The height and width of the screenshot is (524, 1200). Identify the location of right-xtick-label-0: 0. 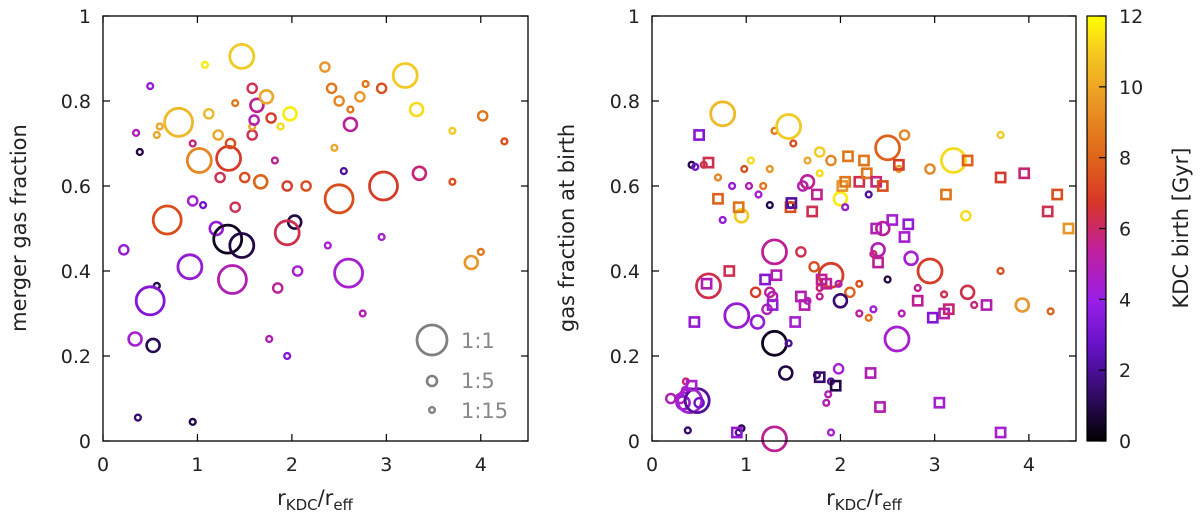
(652, 465).